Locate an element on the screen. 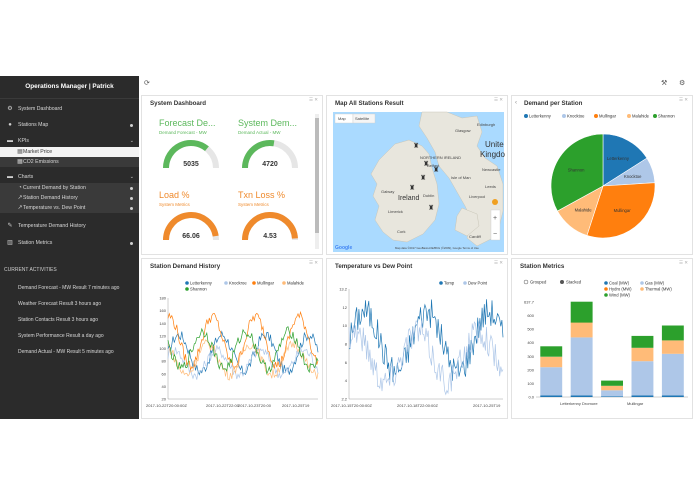 Image resolution: width=695 pixels, height=494 pixels. activity-item: Station Contacts Result 3 hours ago is located at coordinates (58, 320).